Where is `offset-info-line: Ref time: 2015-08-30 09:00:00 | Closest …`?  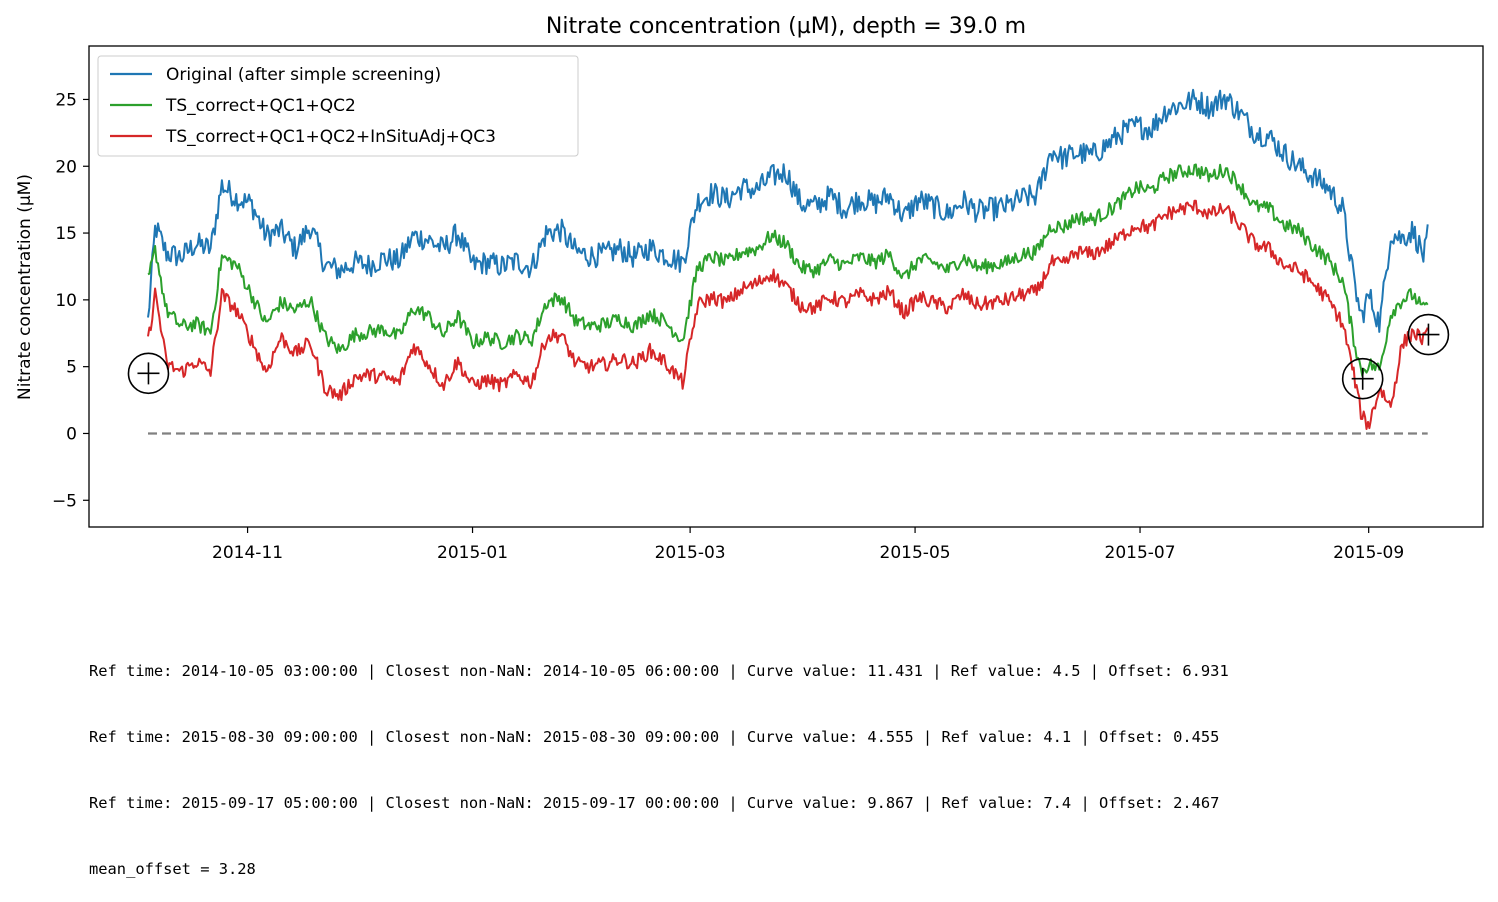 offset-info-line: Ref time: 2015-08-30 09:00:00 | Closest … is located at coordinates (654, 737).